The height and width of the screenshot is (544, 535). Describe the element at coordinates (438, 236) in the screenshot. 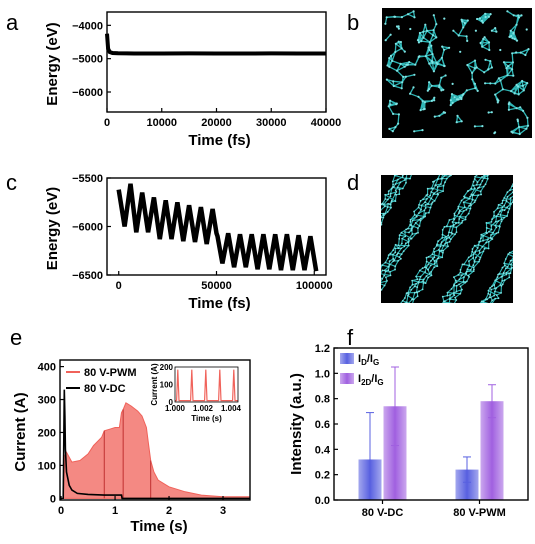

I see `chain-bands` at that location.